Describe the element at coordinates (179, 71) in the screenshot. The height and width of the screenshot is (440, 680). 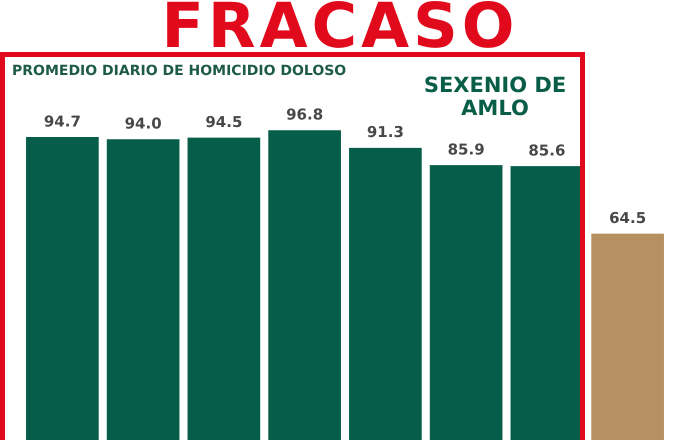
I see `chart-subtitle: PROMEDIO DIARIO DE HOMICIDIO DOLOSO` at that location.